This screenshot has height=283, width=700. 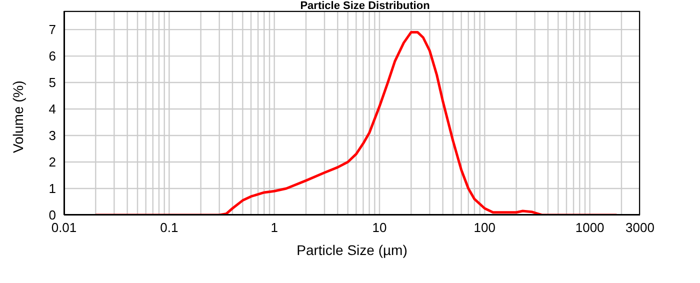 What do you see at coordinates (640, 228) in the screenshot?
I see `x-tick-label: 3000` at bounding box center [640, 228].